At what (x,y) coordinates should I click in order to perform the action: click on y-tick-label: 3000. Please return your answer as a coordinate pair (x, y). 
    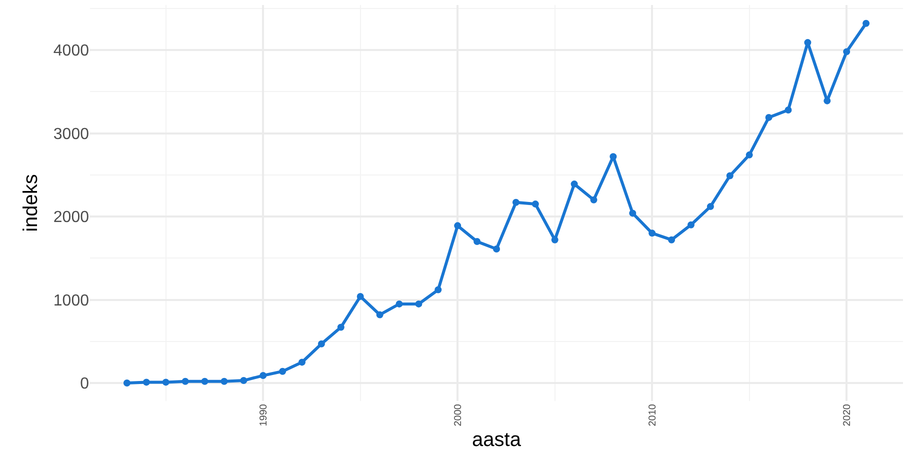
    Looking at the image, I should click on (71, 134).